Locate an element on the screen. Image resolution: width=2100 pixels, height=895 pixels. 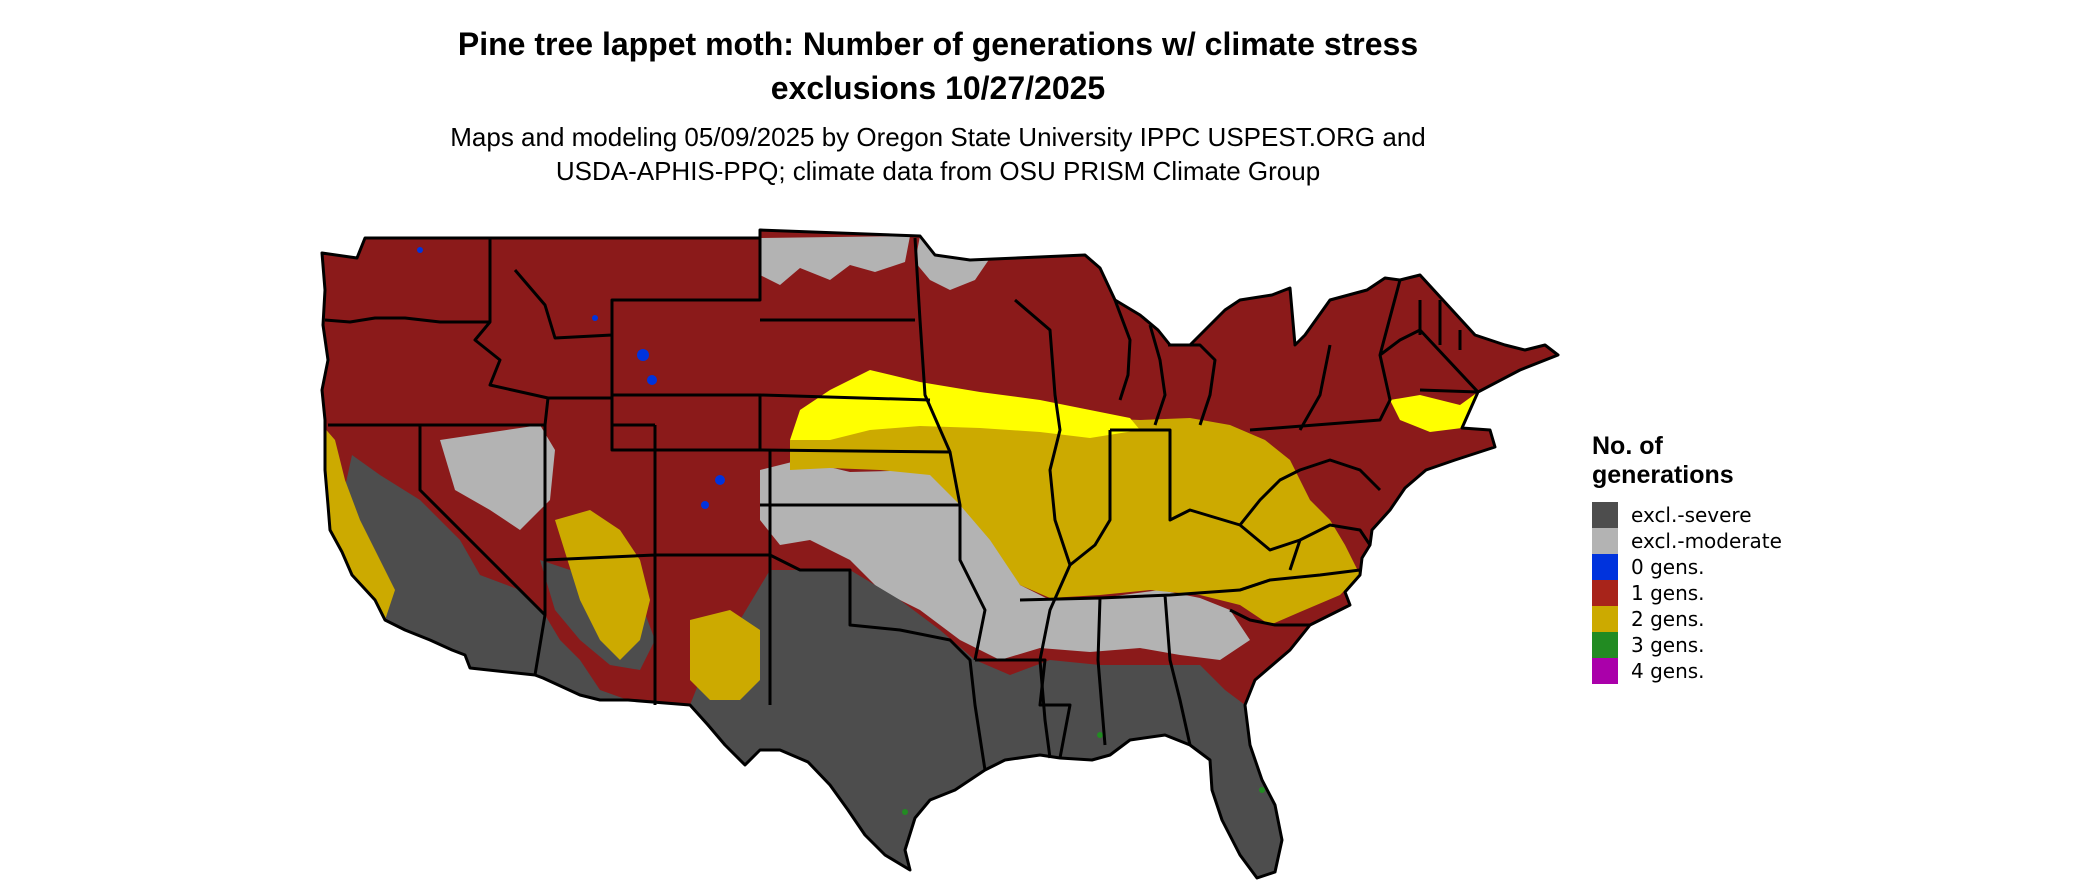
zone-2-gens-yellow-fringe is located at coordinates (965, 405).